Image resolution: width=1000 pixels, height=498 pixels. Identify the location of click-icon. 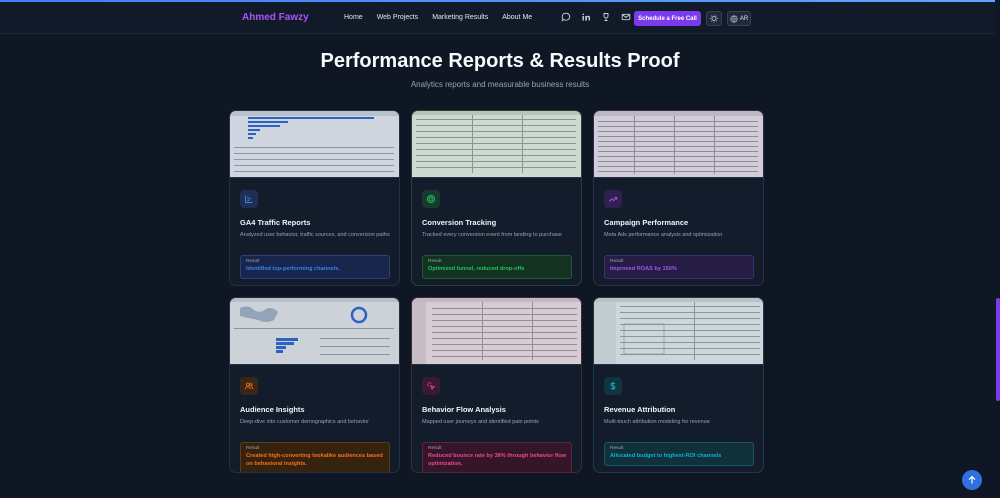
(431, 386).